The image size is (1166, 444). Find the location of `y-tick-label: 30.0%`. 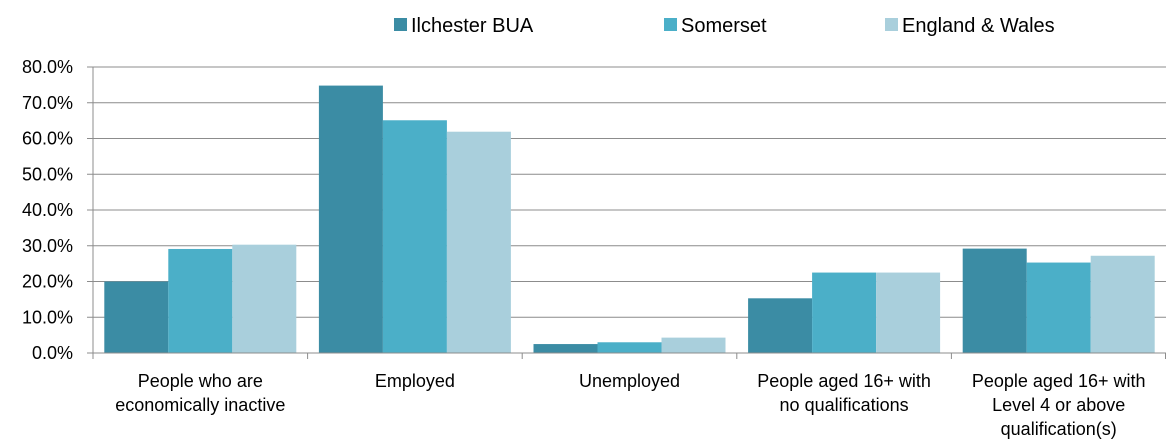

y-tick-label: 30.0% is located at coordinates (47, 246).